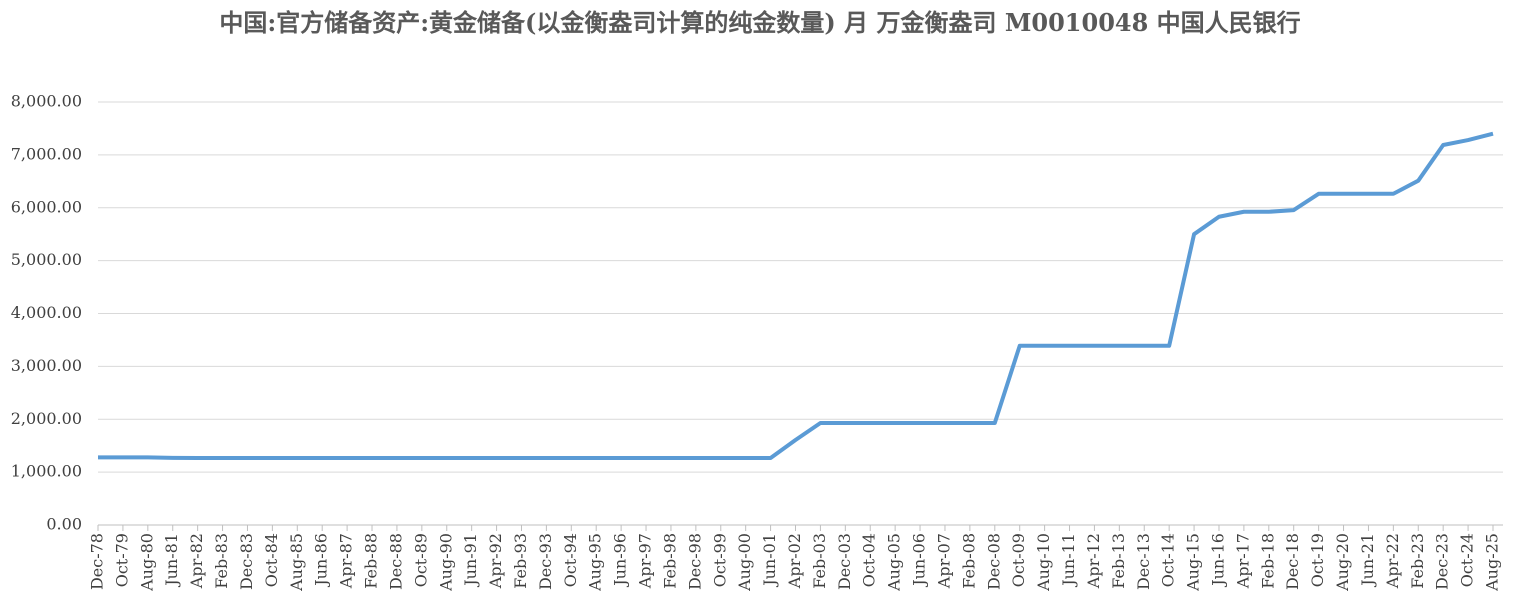 This screenshot has width=1524, height=612. What do you see at coordinates (321, 560) in the screenshot?
I see `x-tick-label: Jun-86` at bounding box center [321, 560].